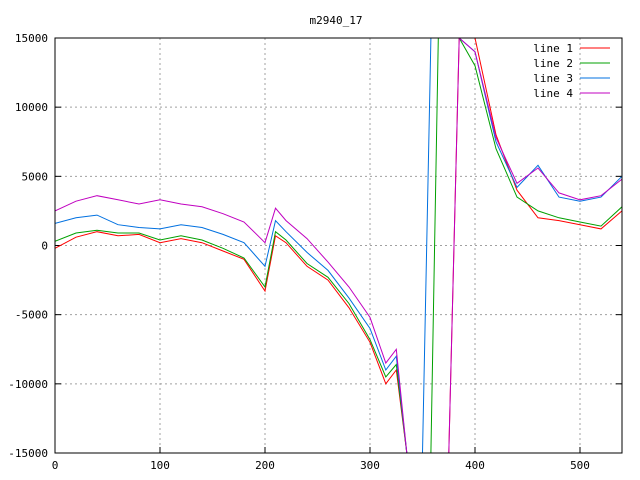  I want to click on x-tick-label: 200, so click(265, 465).